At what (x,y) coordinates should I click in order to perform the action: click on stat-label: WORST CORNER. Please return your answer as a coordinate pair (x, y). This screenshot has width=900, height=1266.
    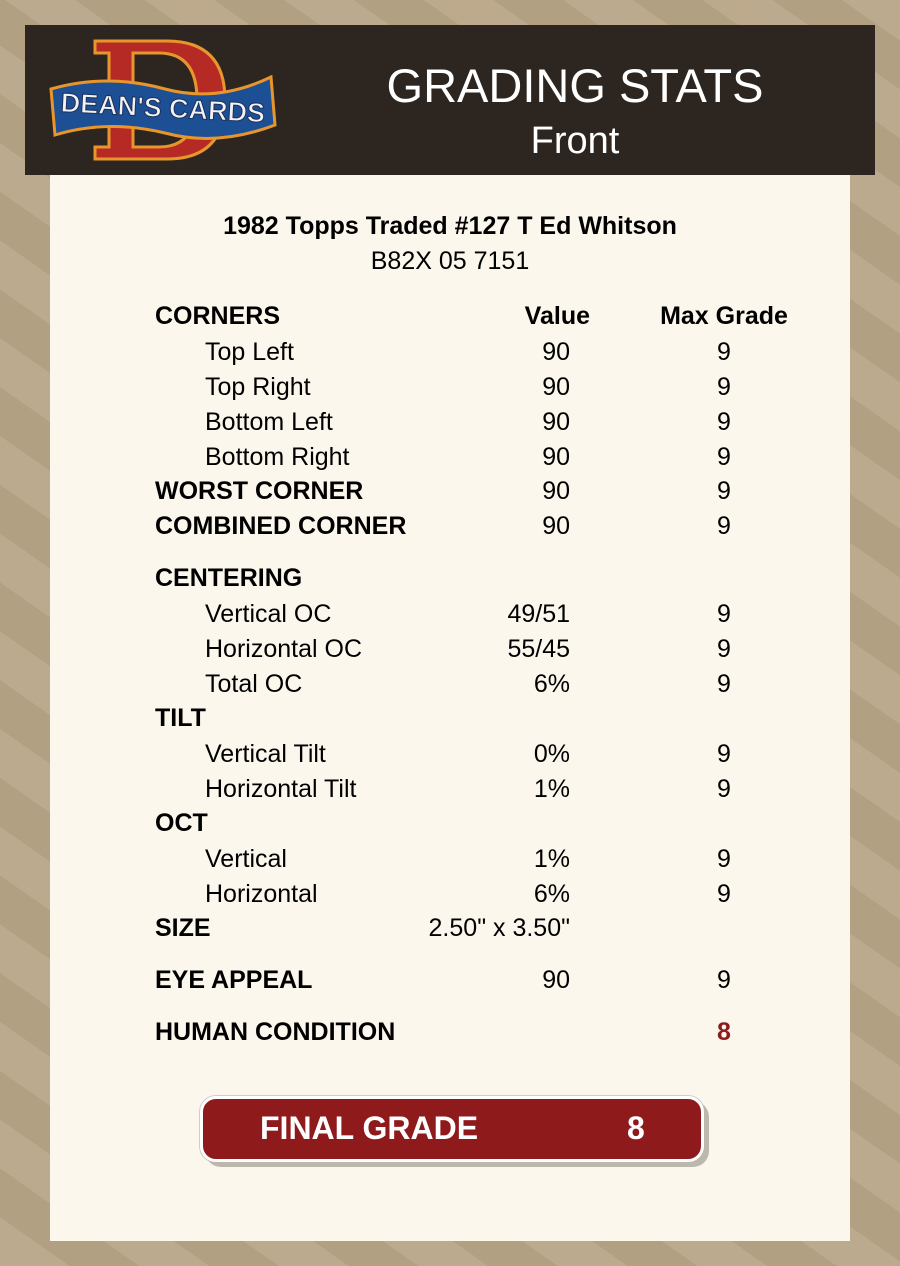
    Looking at the image, I should click on (259, 491).